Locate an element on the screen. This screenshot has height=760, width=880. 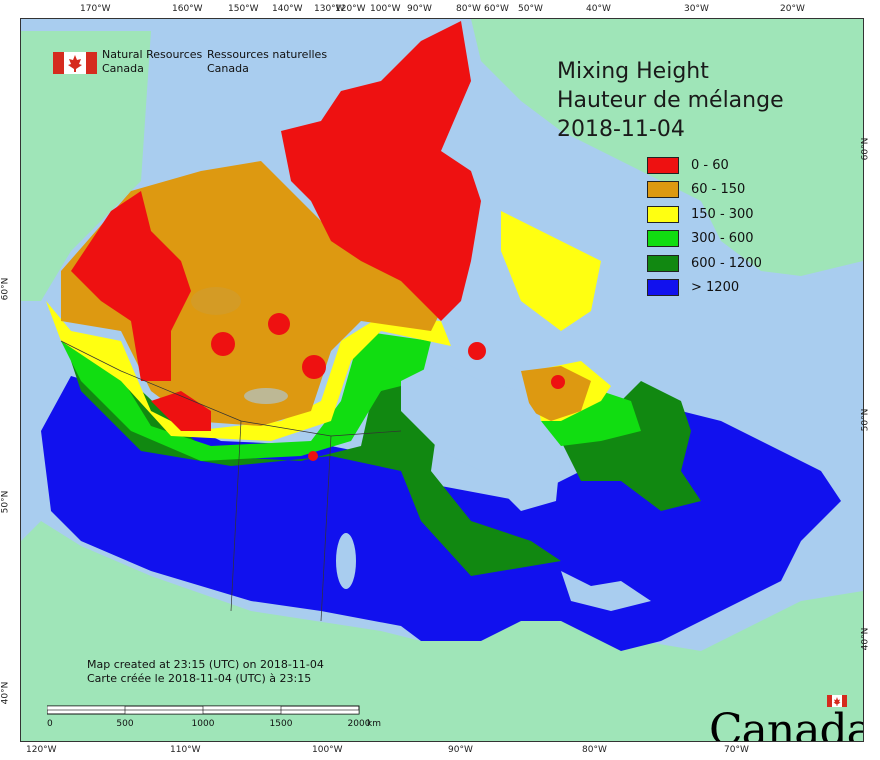
canada-flag-icon is located at coordinates (75, 63).